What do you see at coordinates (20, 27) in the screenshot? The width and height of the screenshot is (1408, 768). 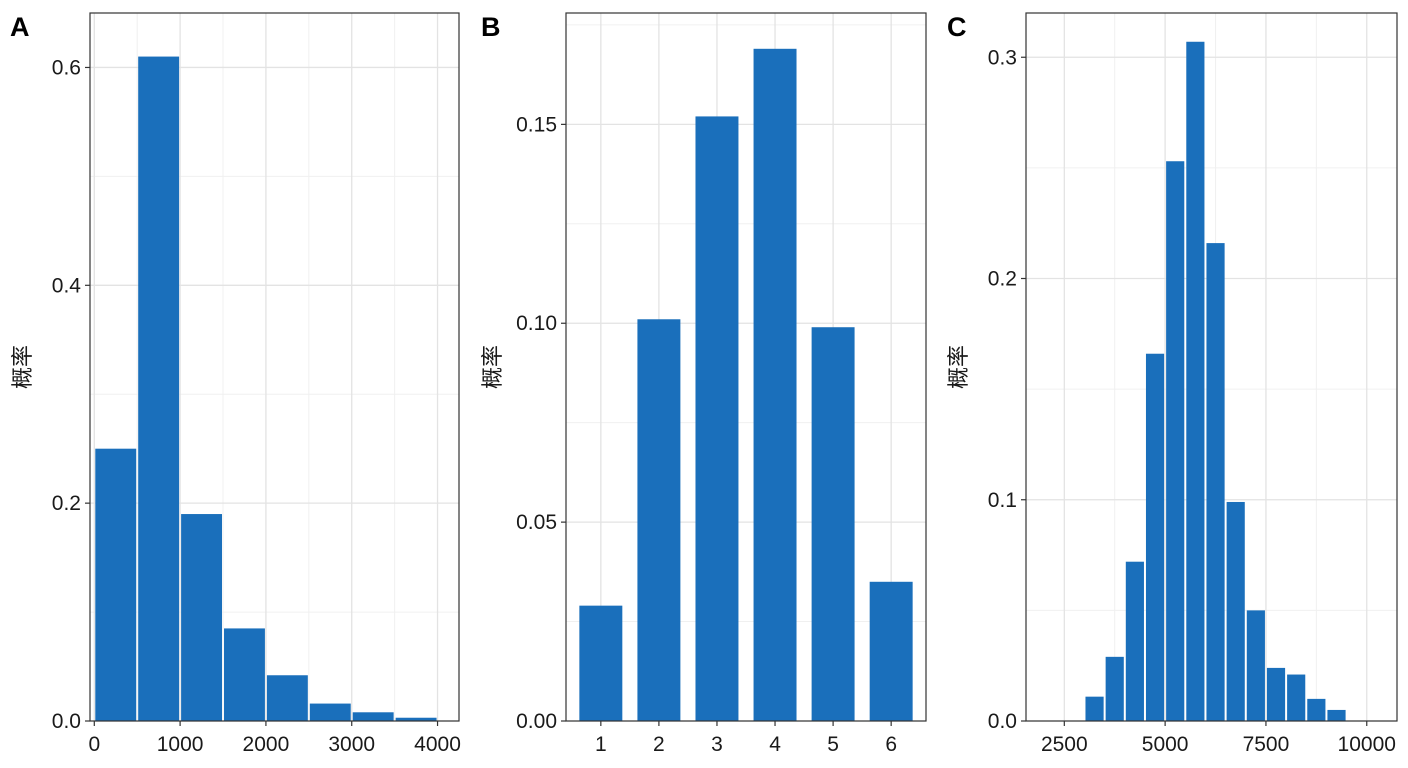 I see `panel-label: A` at bounding box center [20, 27].